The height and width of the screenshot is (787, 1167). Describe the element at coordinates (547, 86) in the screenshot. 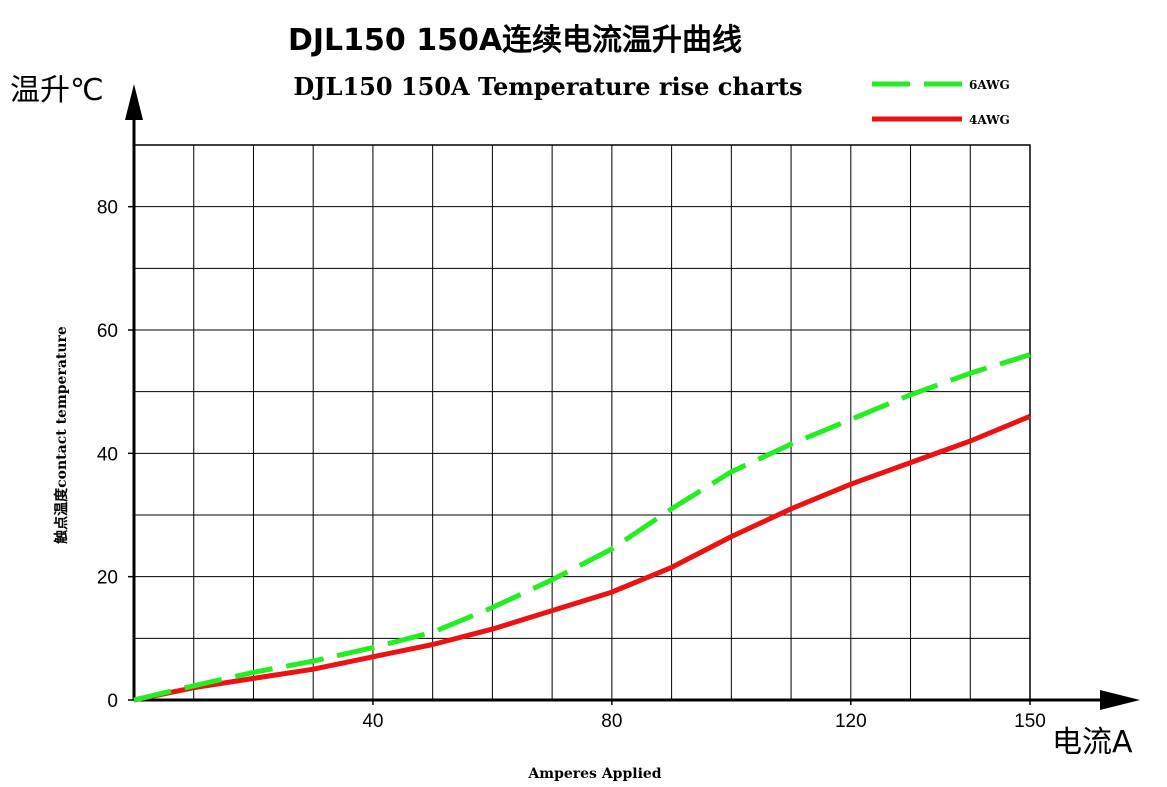

I see `chart-subtitle: DJL150 150A Temperature rise charts` at that location.